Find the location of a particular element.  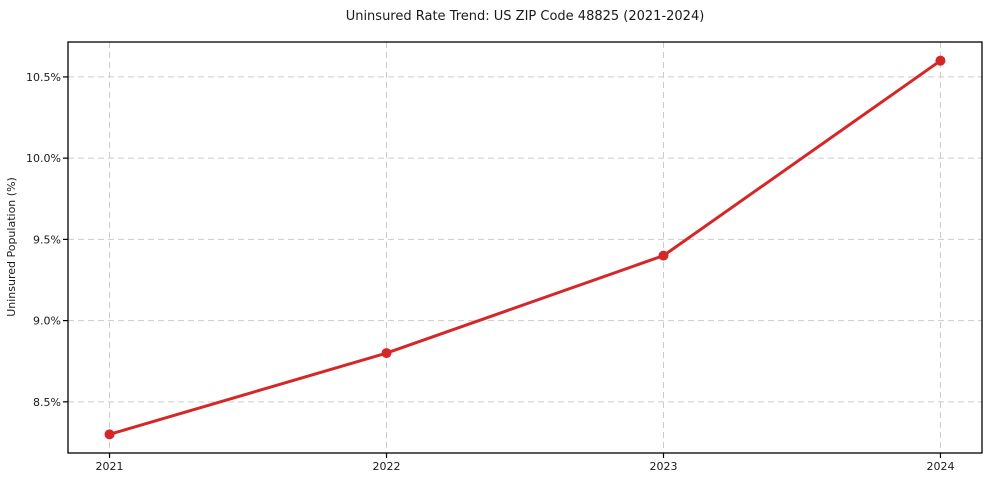

x-tick-label: 2022 is located at coordinates (387, 466).